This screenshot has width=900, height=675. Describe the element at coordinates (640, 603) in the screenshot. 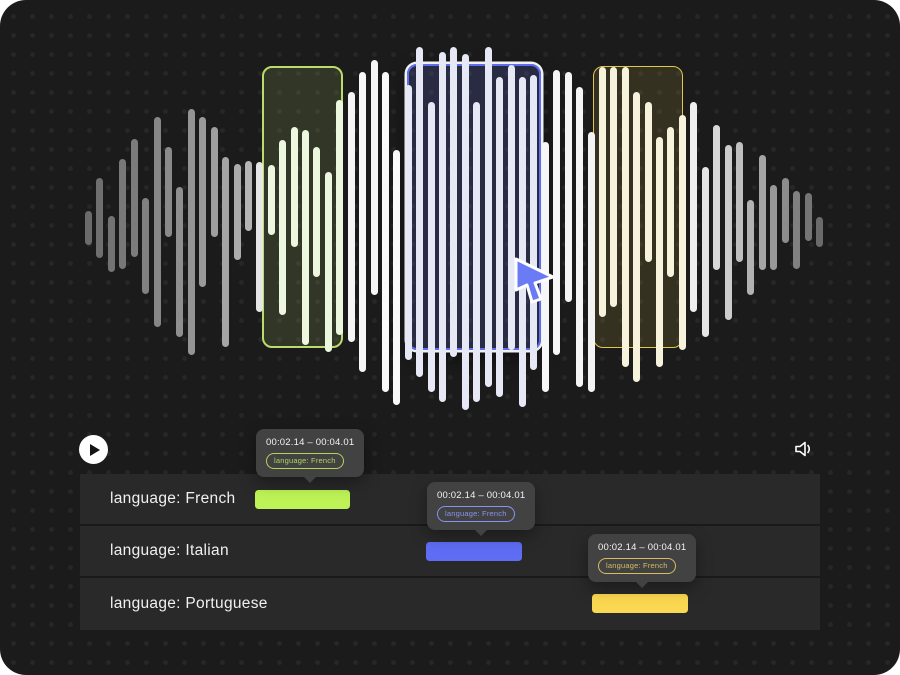

I see `segment-bar-portuguese` at that location.